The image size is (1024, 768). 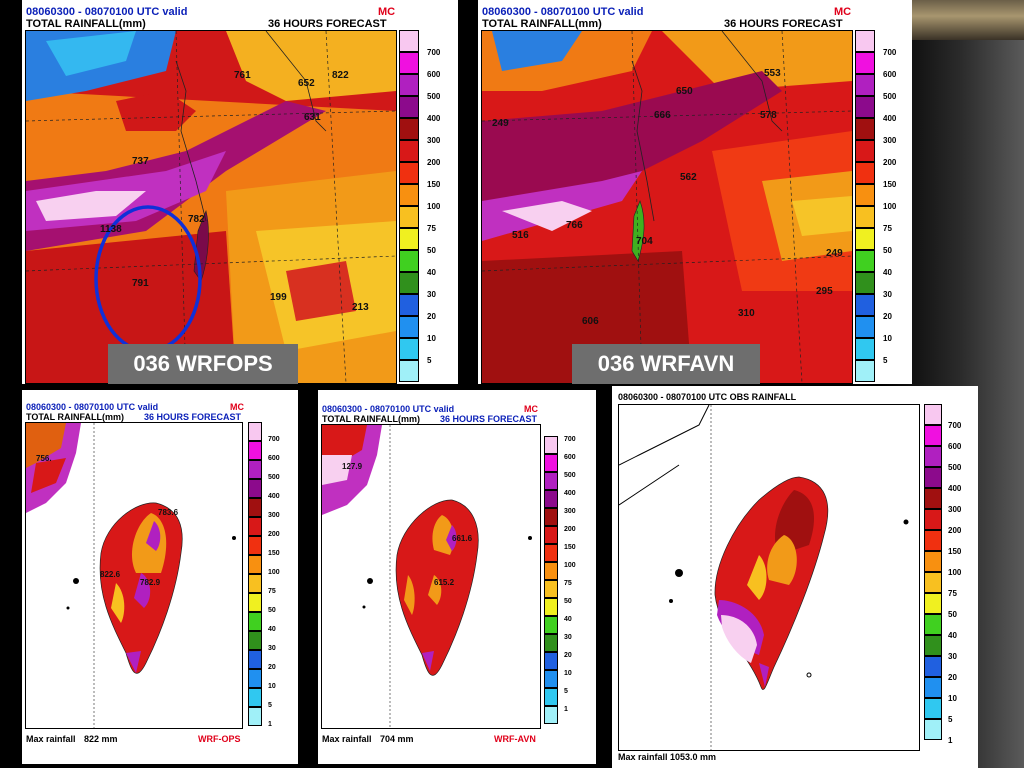 I want to click on max-stamp: 666, so click(x=662, y=115).